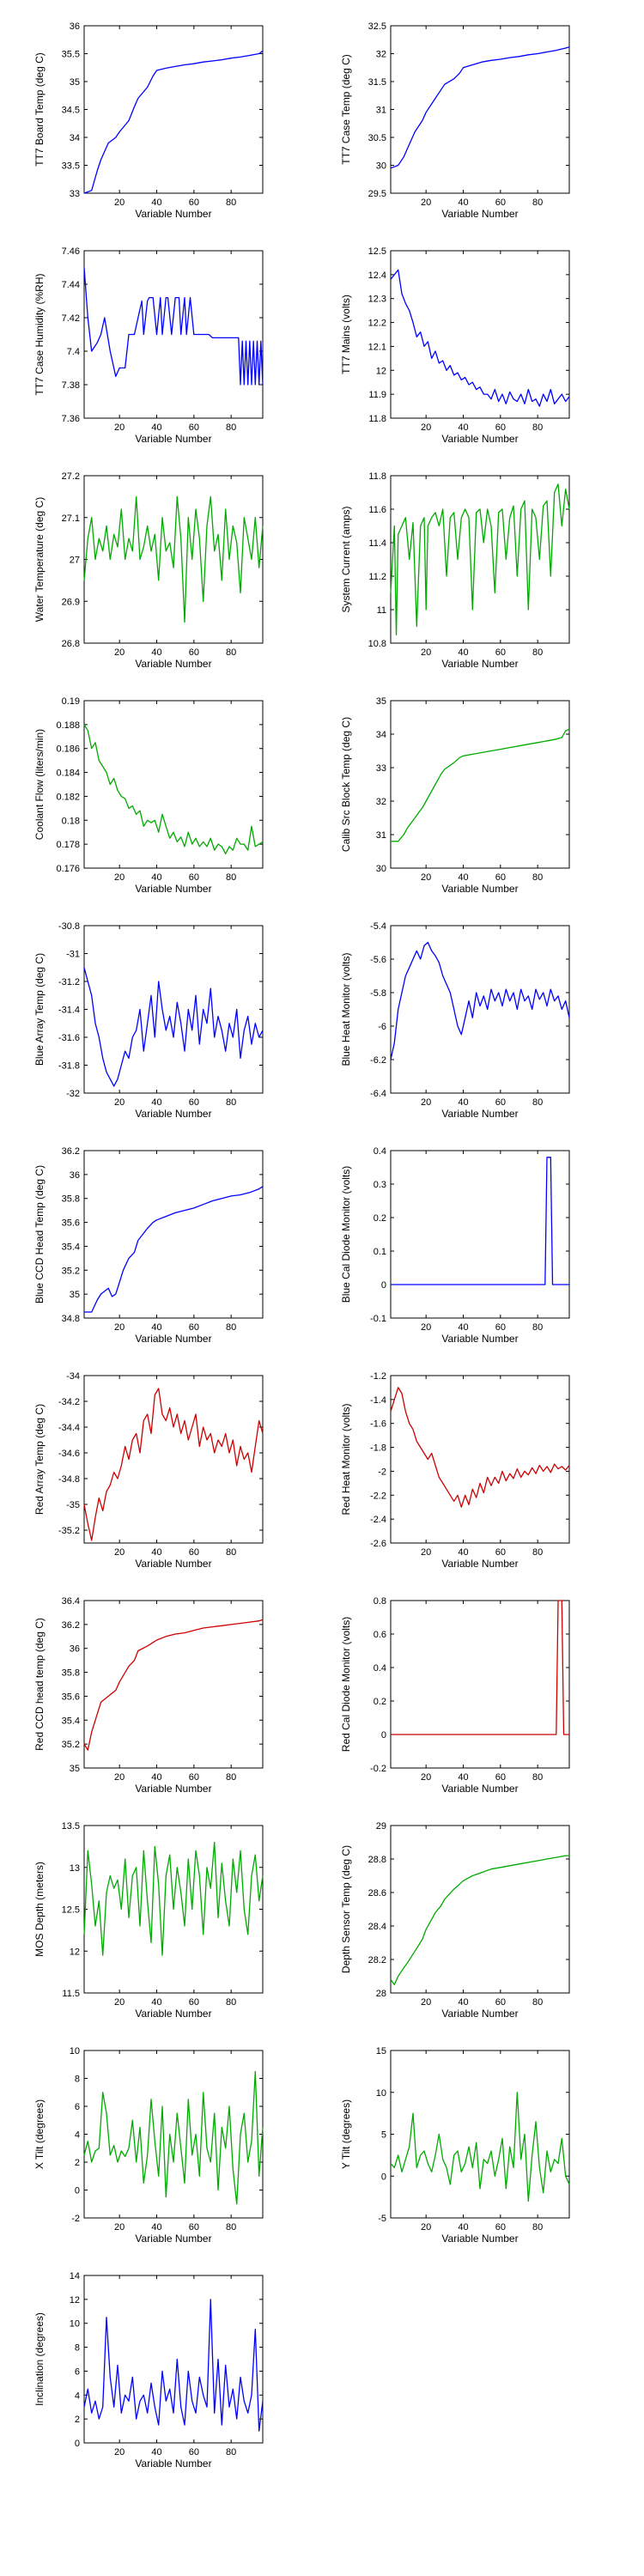 This screenshot has width=644, height=2576. What do you see at coordinates (378, 1496) in the screenshot?
I see `y-tick-label: -2.2` at bounding box center [378, 1496].